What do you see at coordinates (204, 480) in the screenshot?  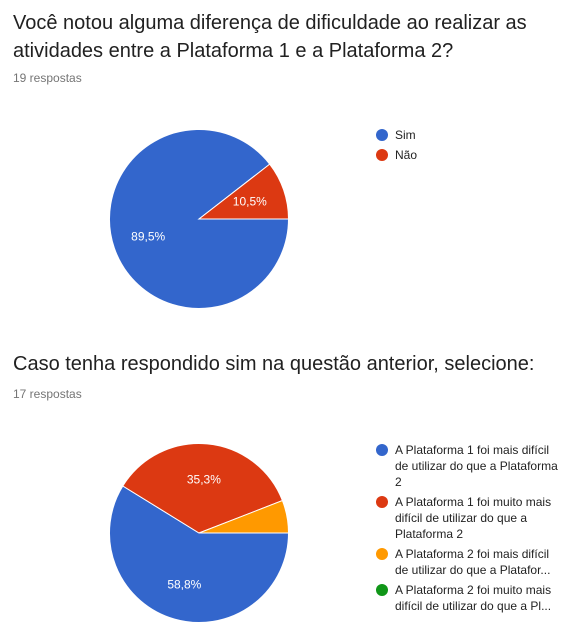 I see `slice-percent-label: 35,3%` at bounding box center [204, 480].